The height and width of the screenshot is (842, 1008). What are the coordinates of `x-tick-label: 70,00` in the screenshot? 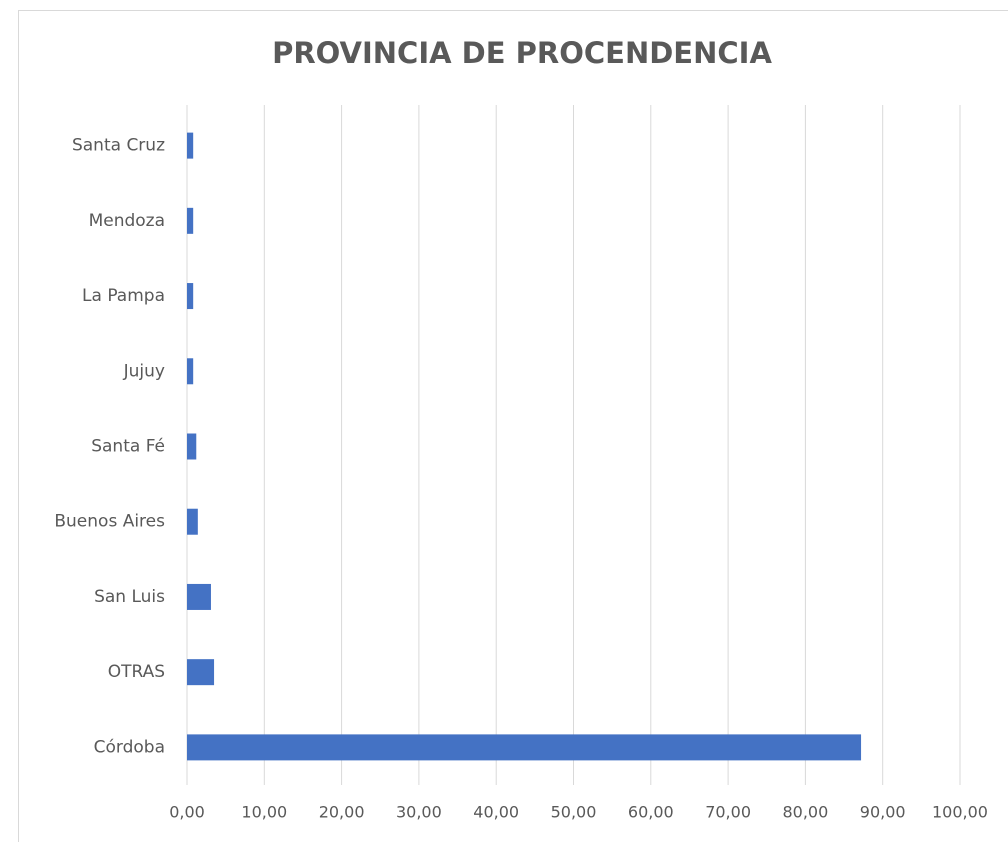 It's located at (728, 812).